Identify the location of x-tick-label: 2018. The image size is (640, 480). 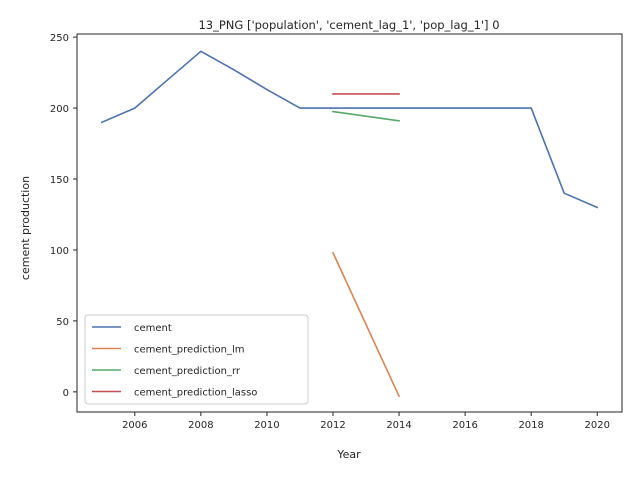
(530, 425).